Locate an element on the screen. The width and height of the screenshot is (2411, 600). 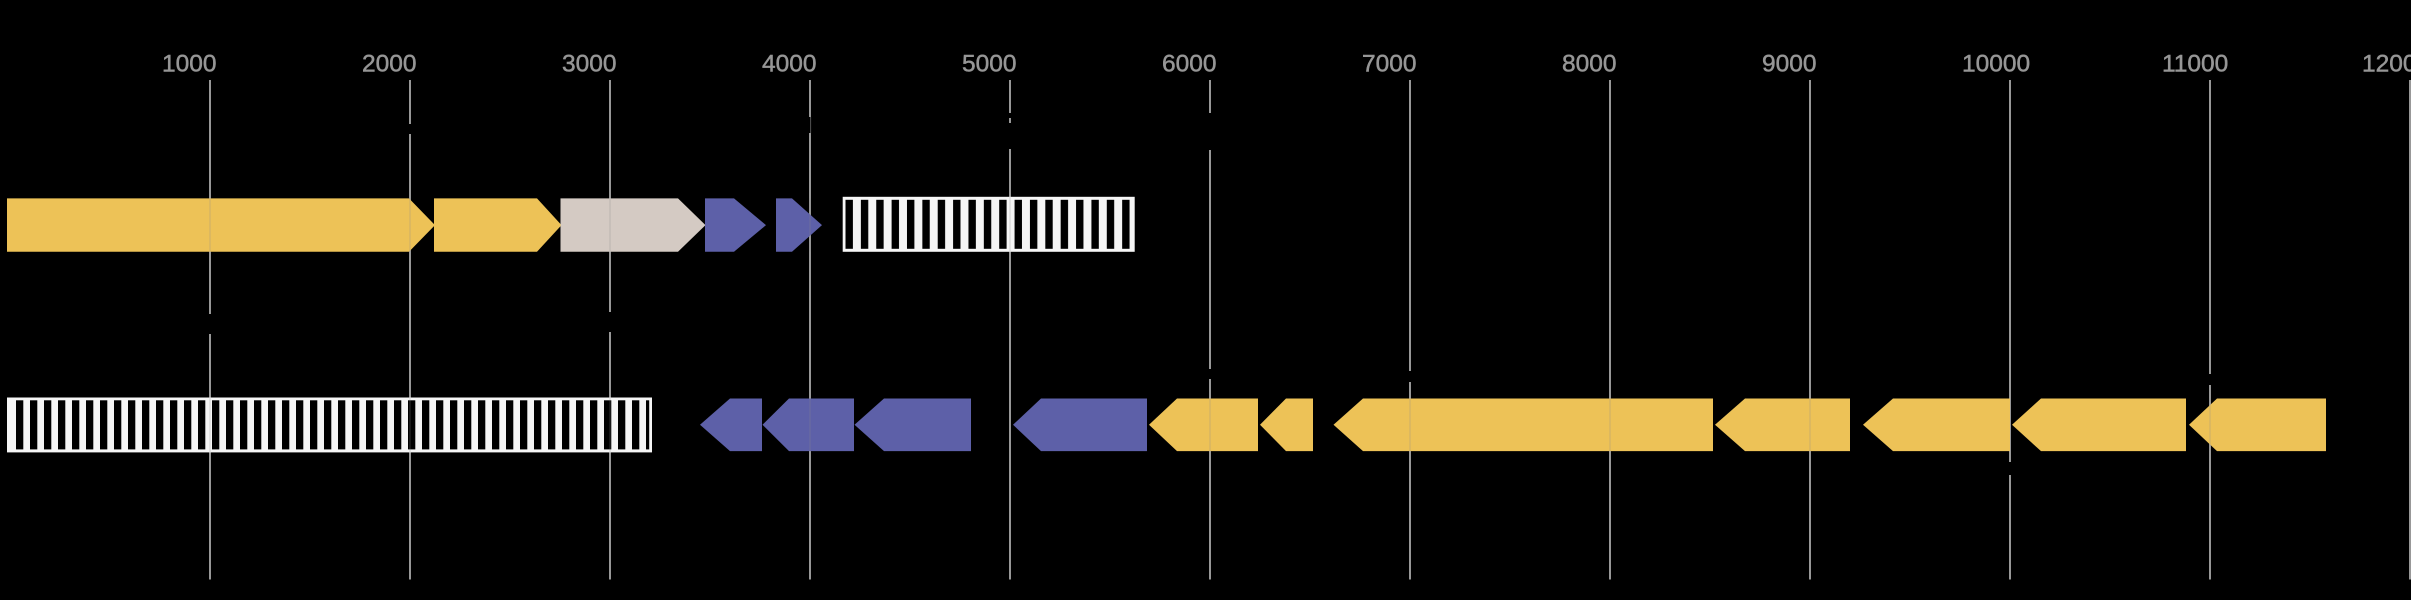
svg-text: 6000 is located at coordinates (1189, 64).